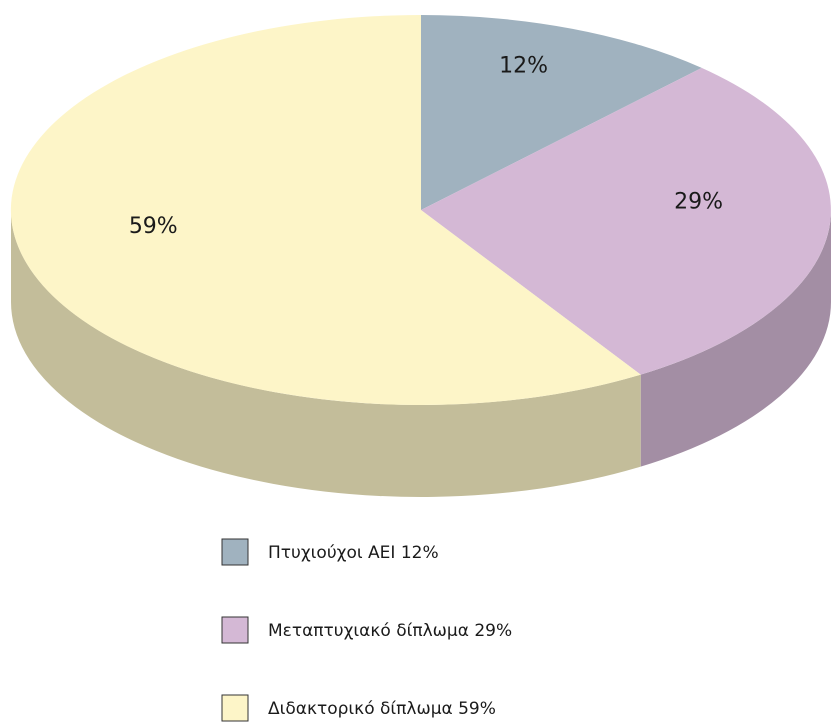 Image resolution: width=831 pixels, height=723 pixels. I want to click on legend-label: Πτυχιούχοι ΑΕΙ 12%, so click(353, 553).